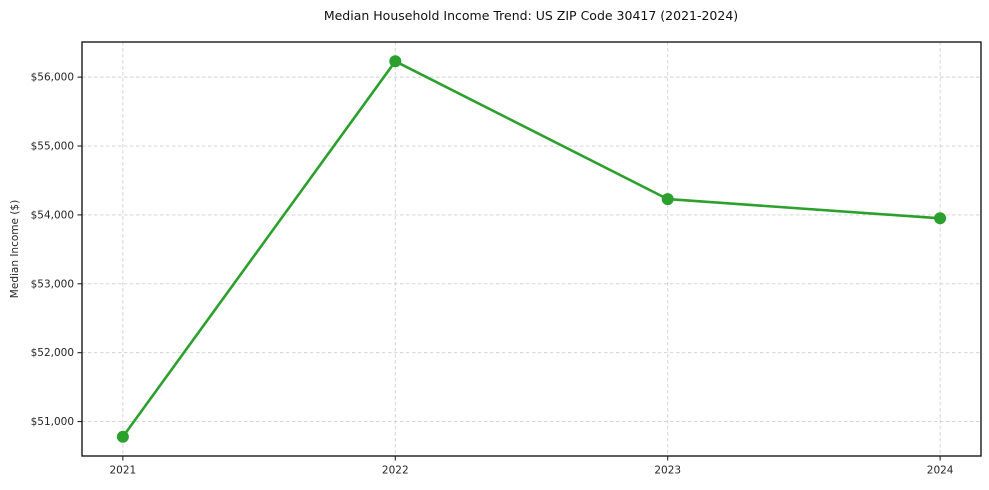 This screenshot has width=989, height=490. What do you see at coordinates (667, 199) in the screenshot?
I see `data-point-2023` at bounding box center [667, 199].